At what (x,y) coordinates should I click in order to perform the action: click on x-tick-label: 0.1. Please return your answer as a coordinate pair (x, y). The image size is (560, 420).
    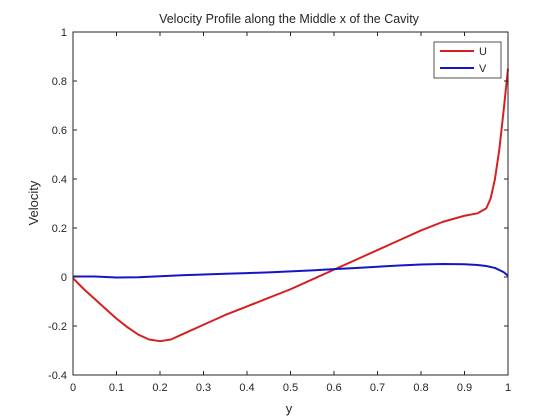
    Looking at the image, I should click on (116, 388).